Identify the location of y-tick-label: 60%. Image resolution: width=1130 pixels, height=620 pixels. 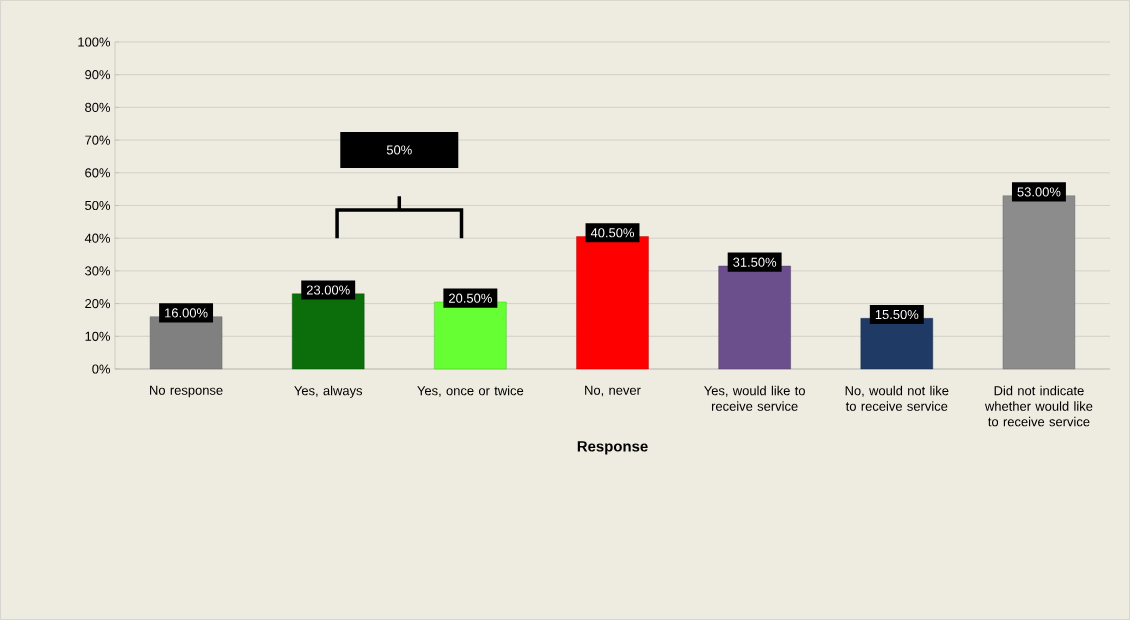
(98, 173).